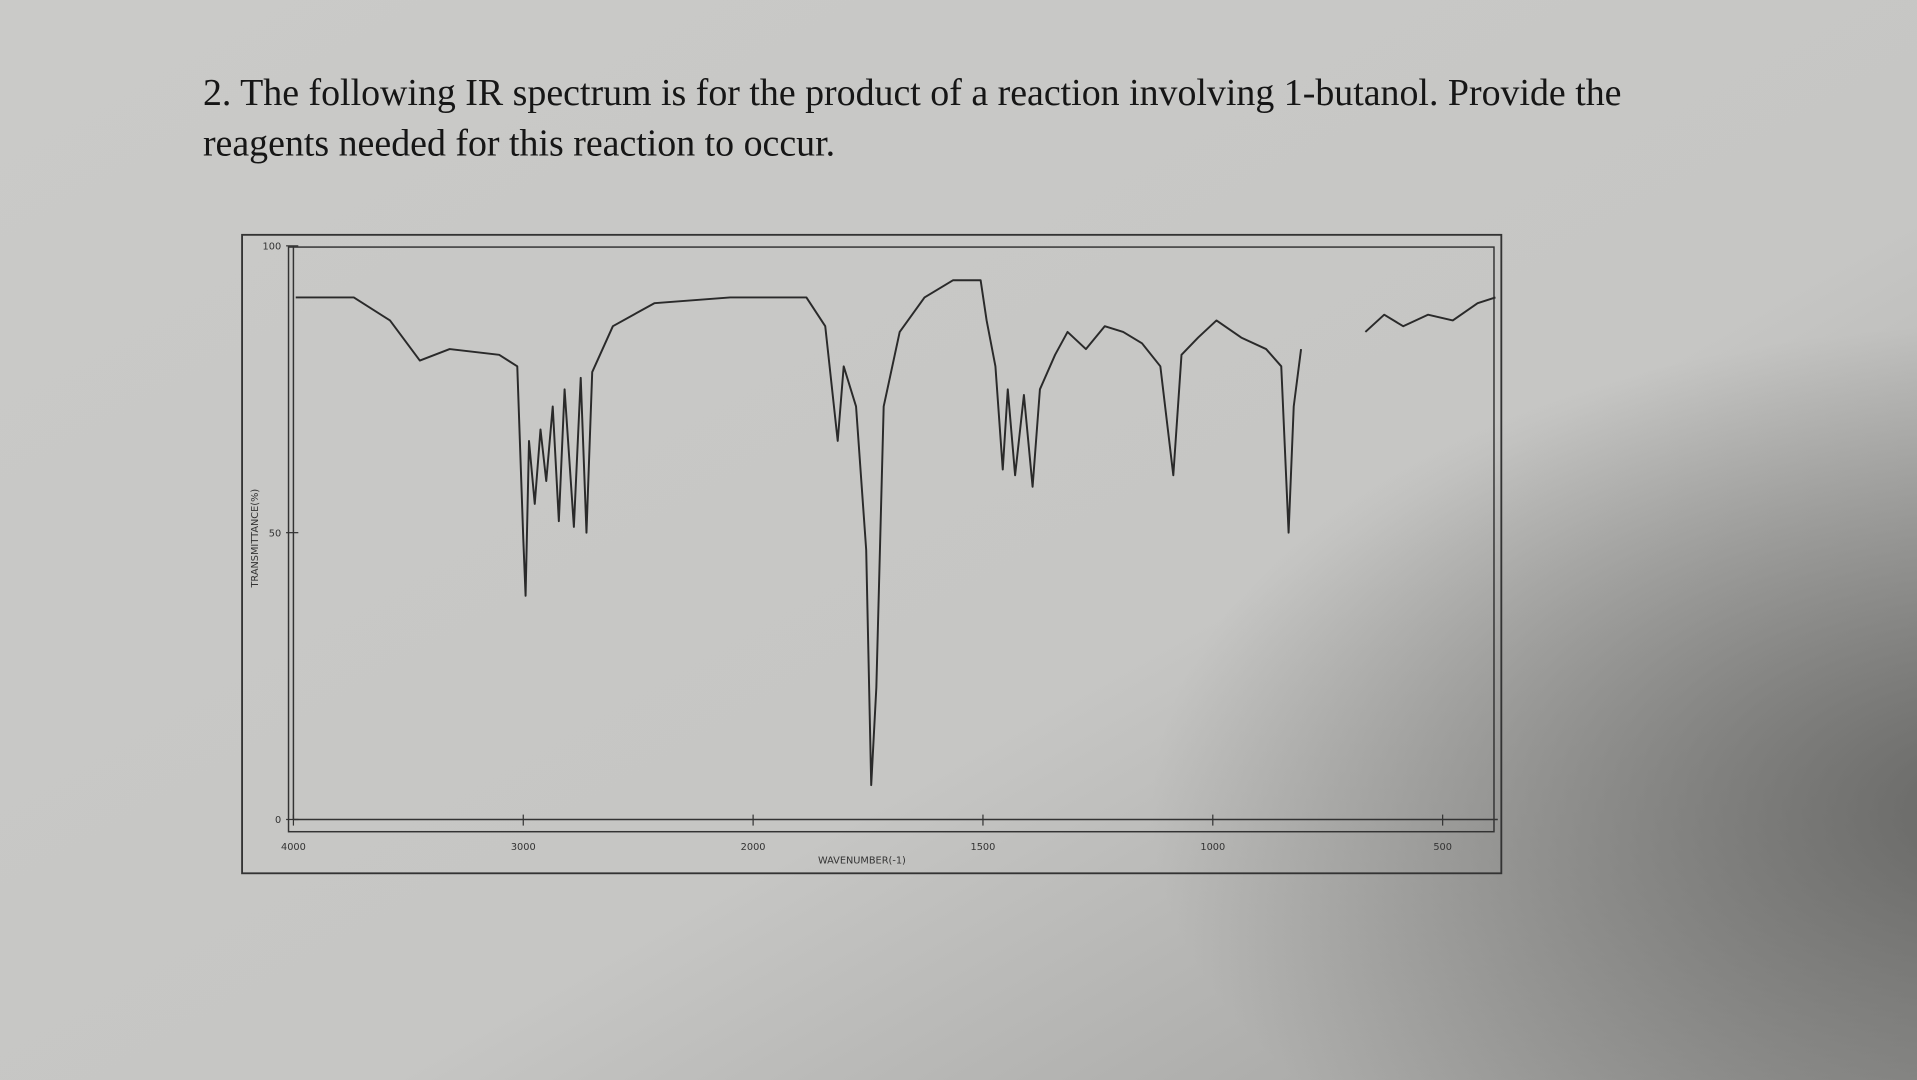  I want to click on x-axis-label: WAVENUMBER(-1), so click(862, 861).